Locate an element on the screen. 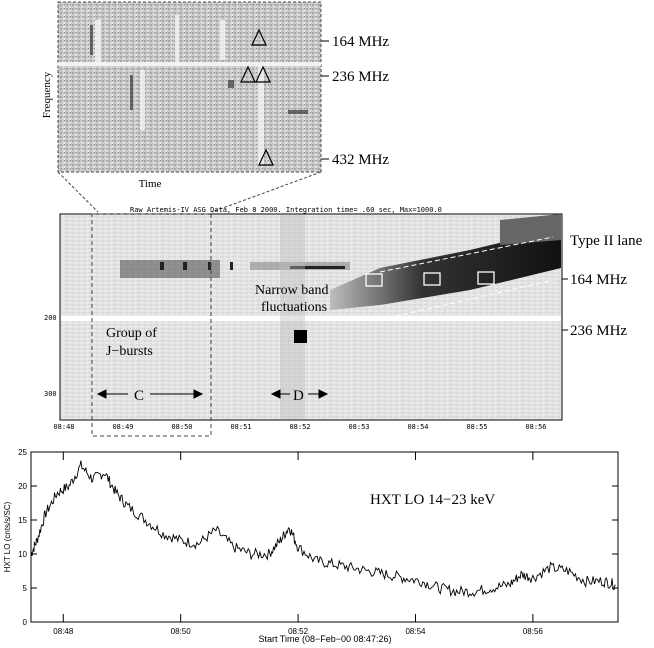 The image size is (654, 648). spec-xtick: 08:56 is located at coordinates (535, 427).